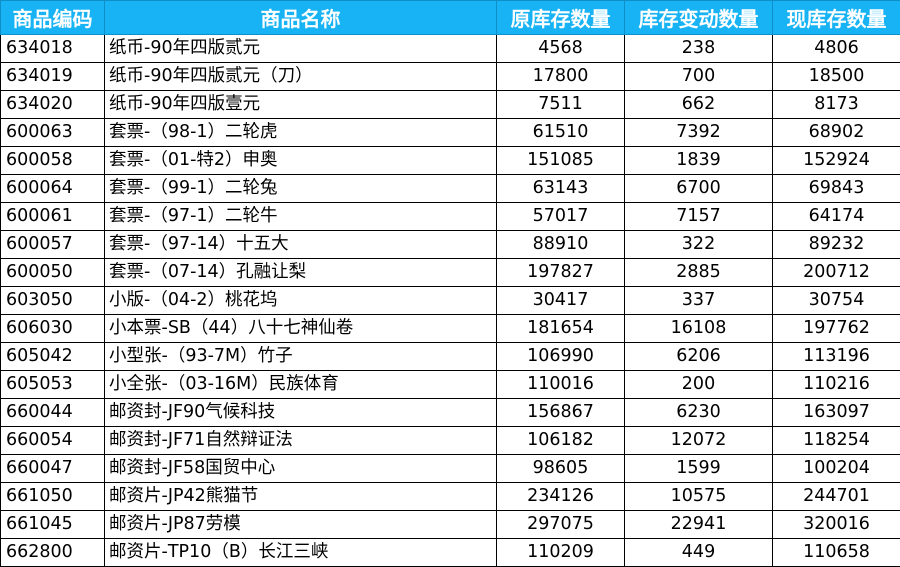 The height and width of the screenshot is (567, 900). Describe the element at coordinates (836, 385) in the screenshot. I see `current-stock-cell: 110216` at that location.